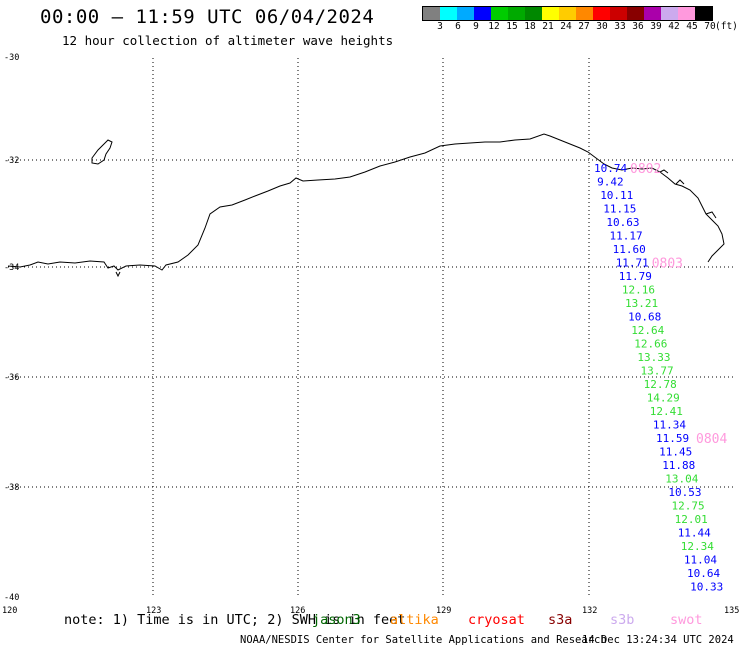  Describe the element at coordinates (629, 249) in the screenshot. I see `swh-value: 11.60` at that location.